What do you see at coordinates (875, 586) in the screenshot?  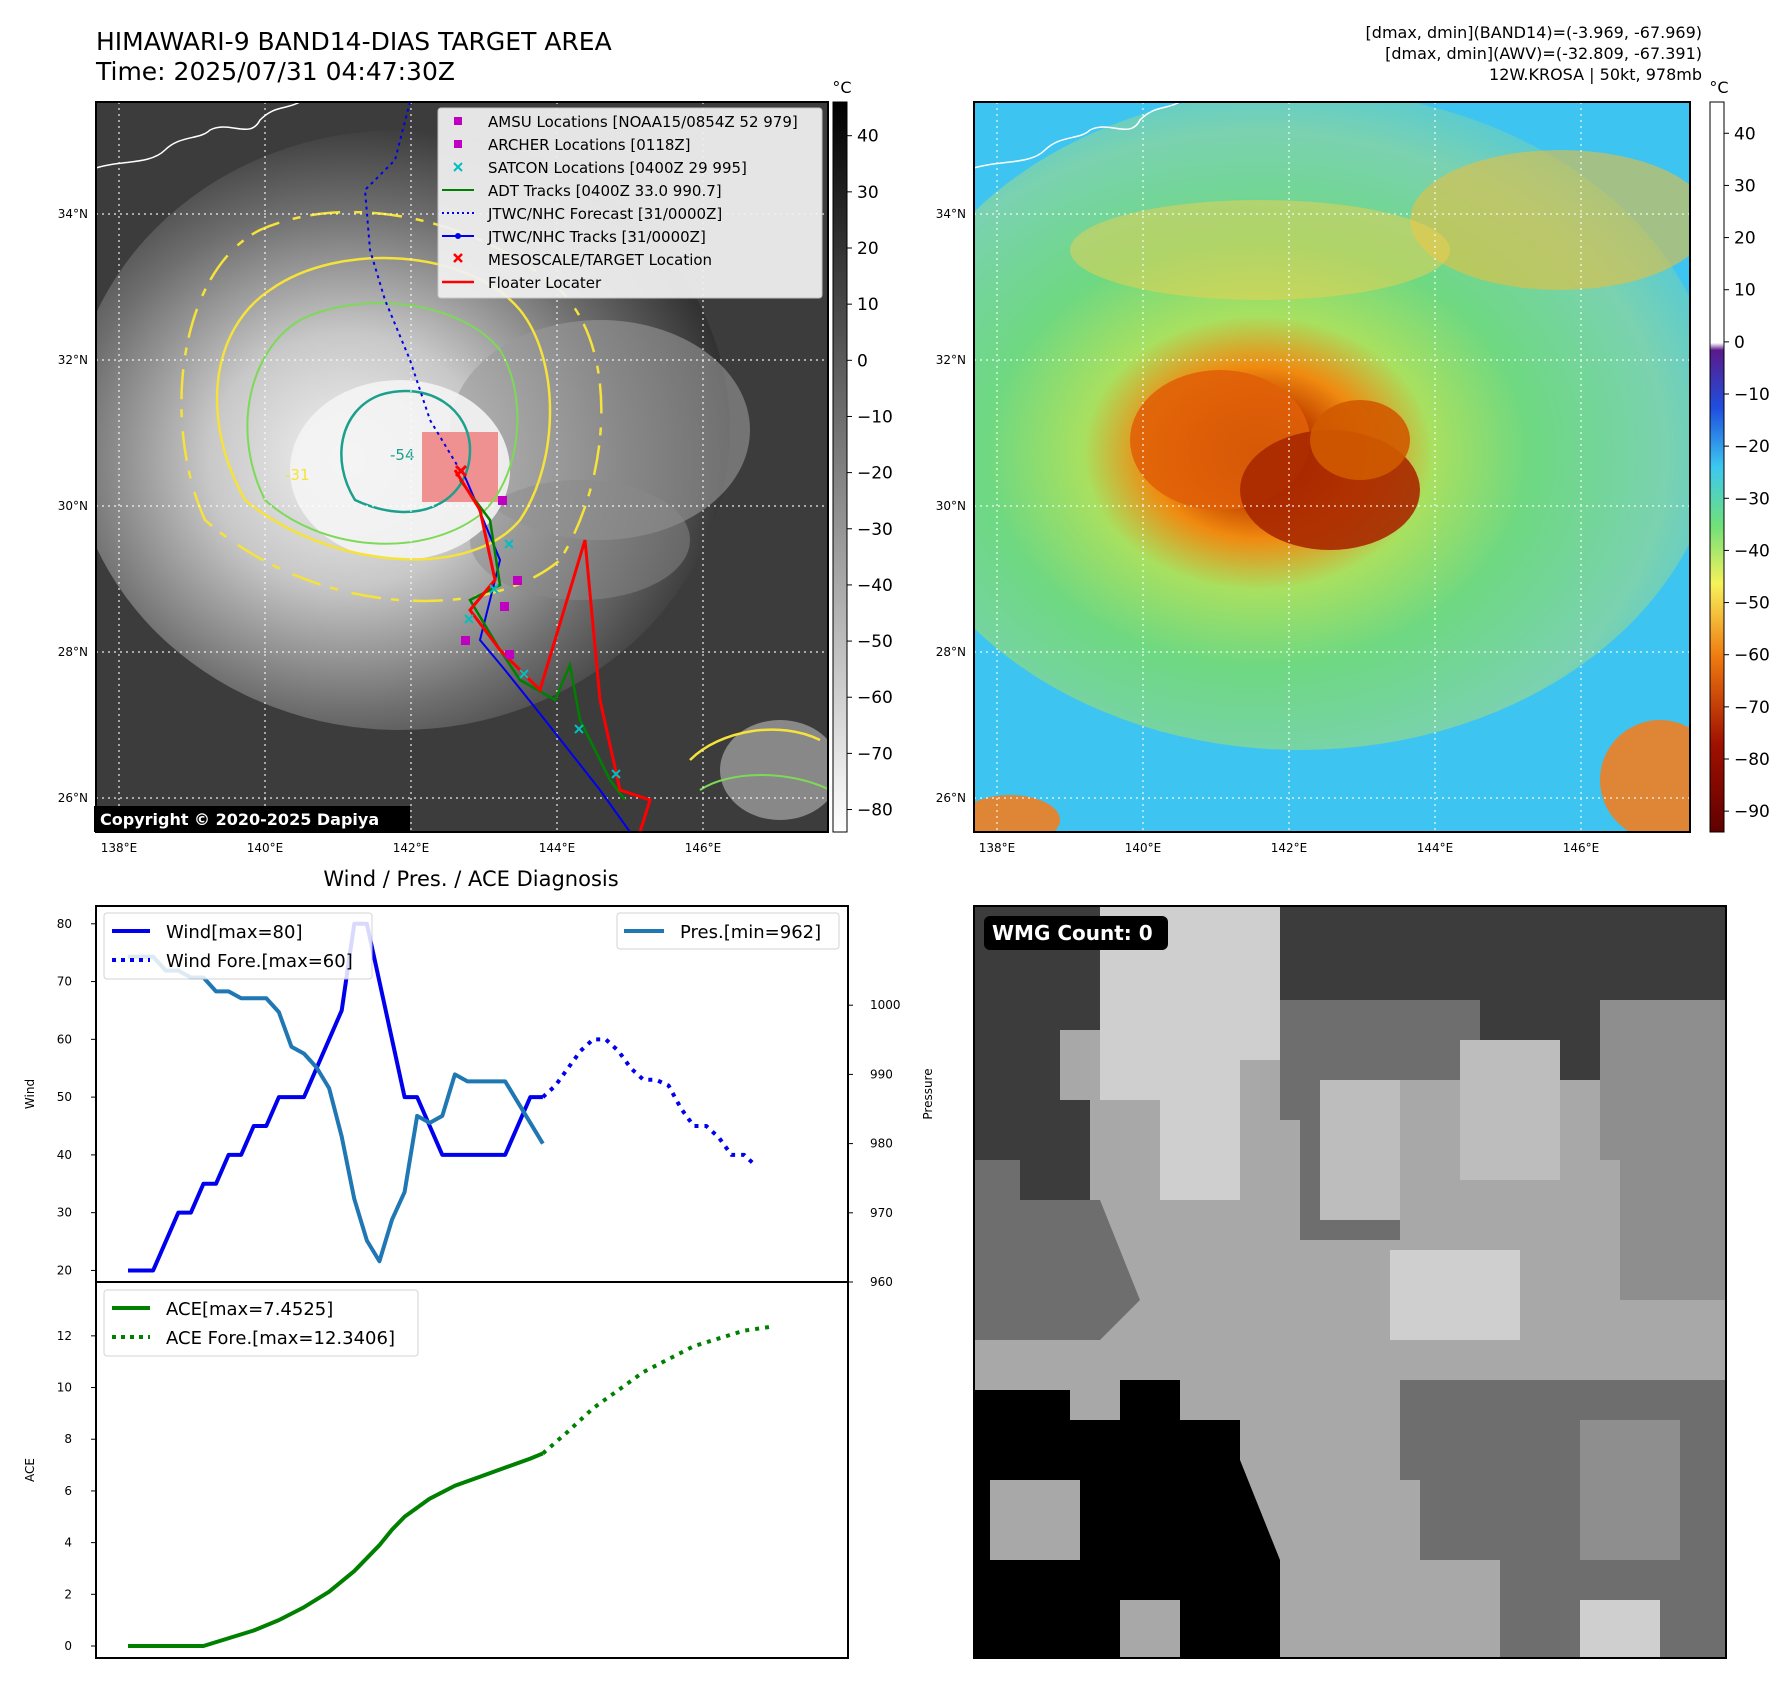 I see `colorbar-ir-tick-label: −40` at bounding box center [875, 586].